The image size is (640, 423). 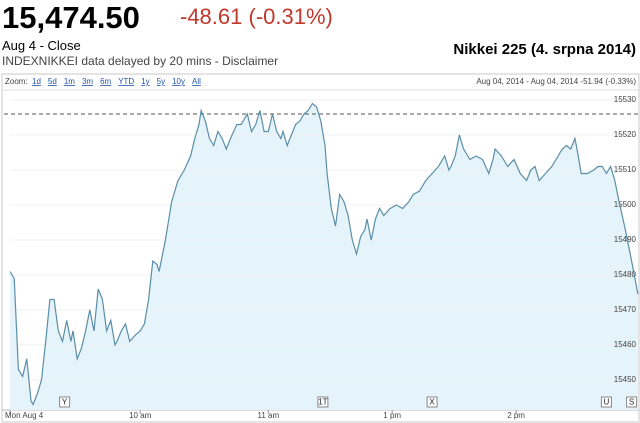 What do you see at coordinates (196, 81) in the screenshot?
I see `zoom-option: All` at bounding box center [196, 81].